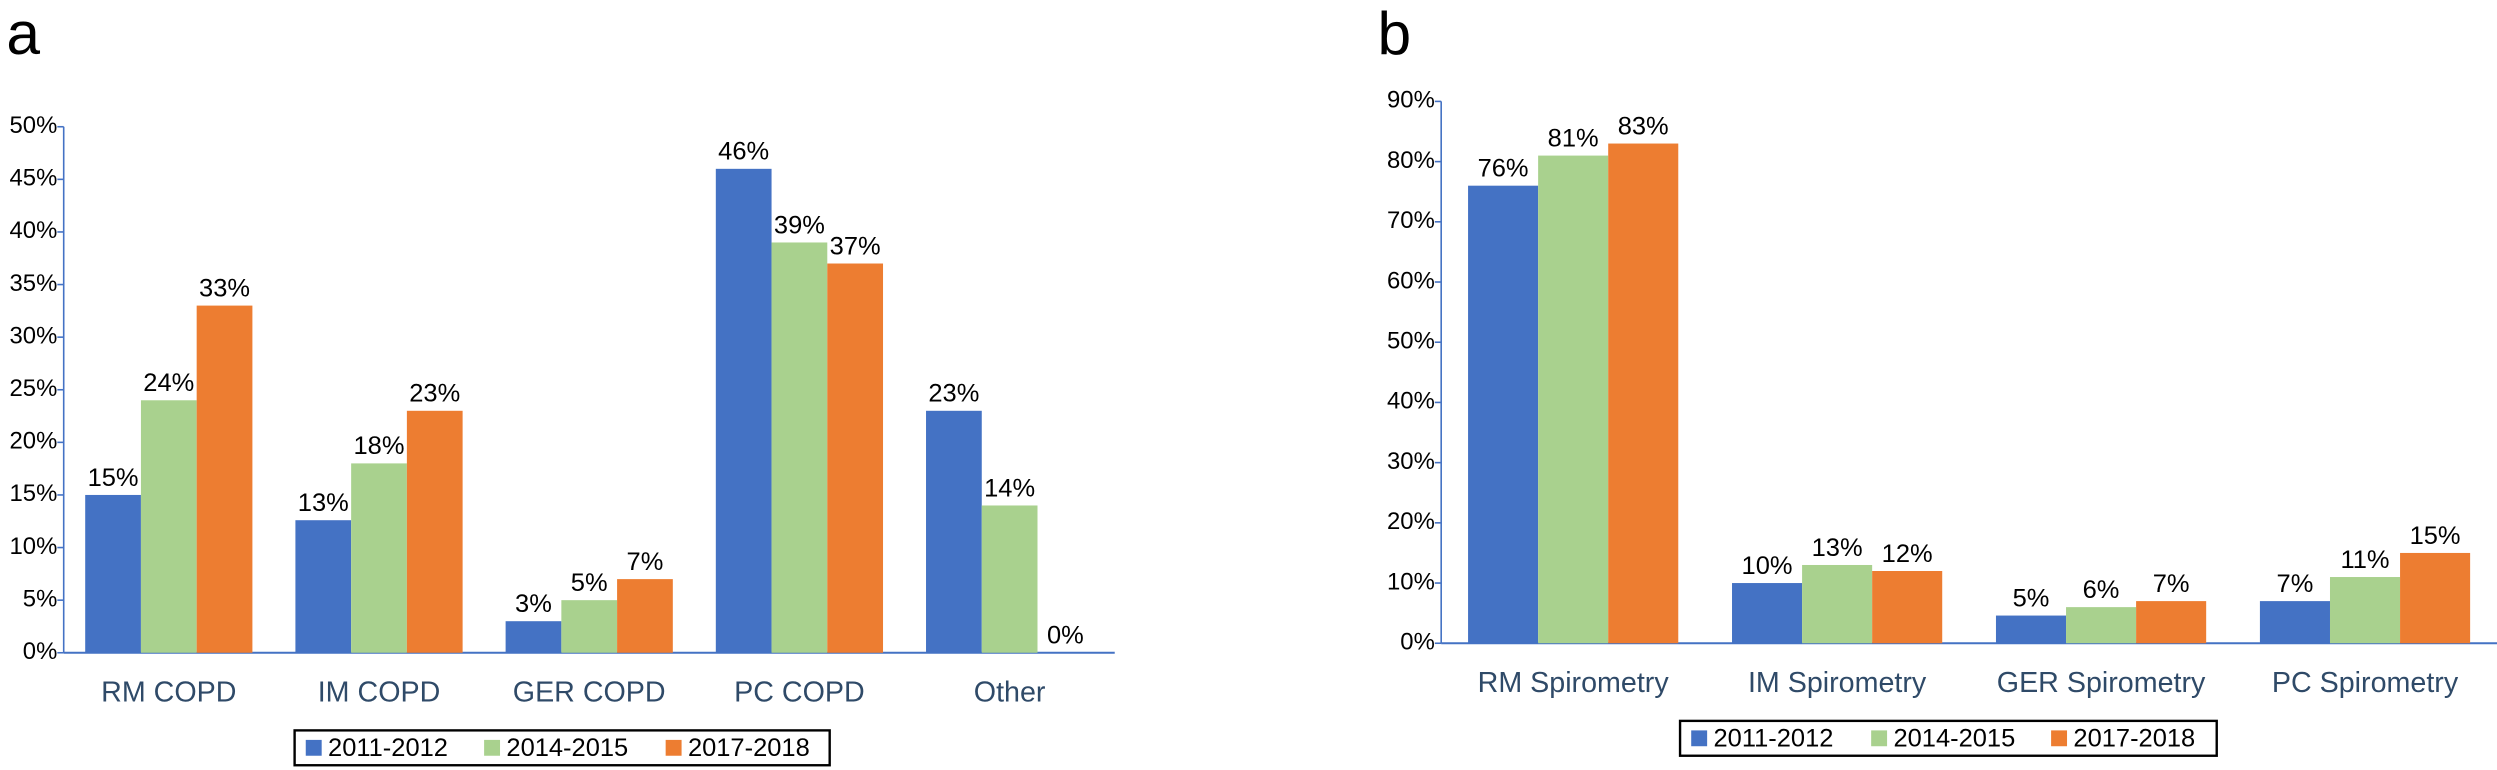 The image size is (2497, 770). What do you see at coordinates (1767, 566) in the screenshot?
I see `value-label: 10%` at bounding box center [1767, 566].